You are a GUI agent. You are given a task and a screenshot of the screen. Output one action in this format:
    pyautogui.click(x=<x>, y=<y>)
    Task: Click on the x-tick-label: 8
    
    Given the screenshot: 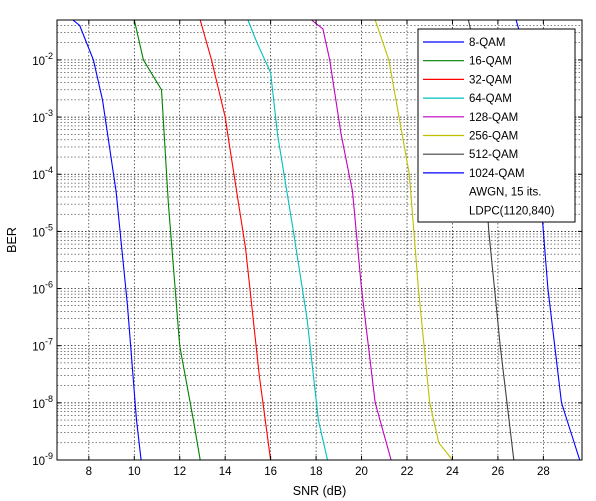 What is the action you would take?
    pyautogui.click(x=89, y=472)
    